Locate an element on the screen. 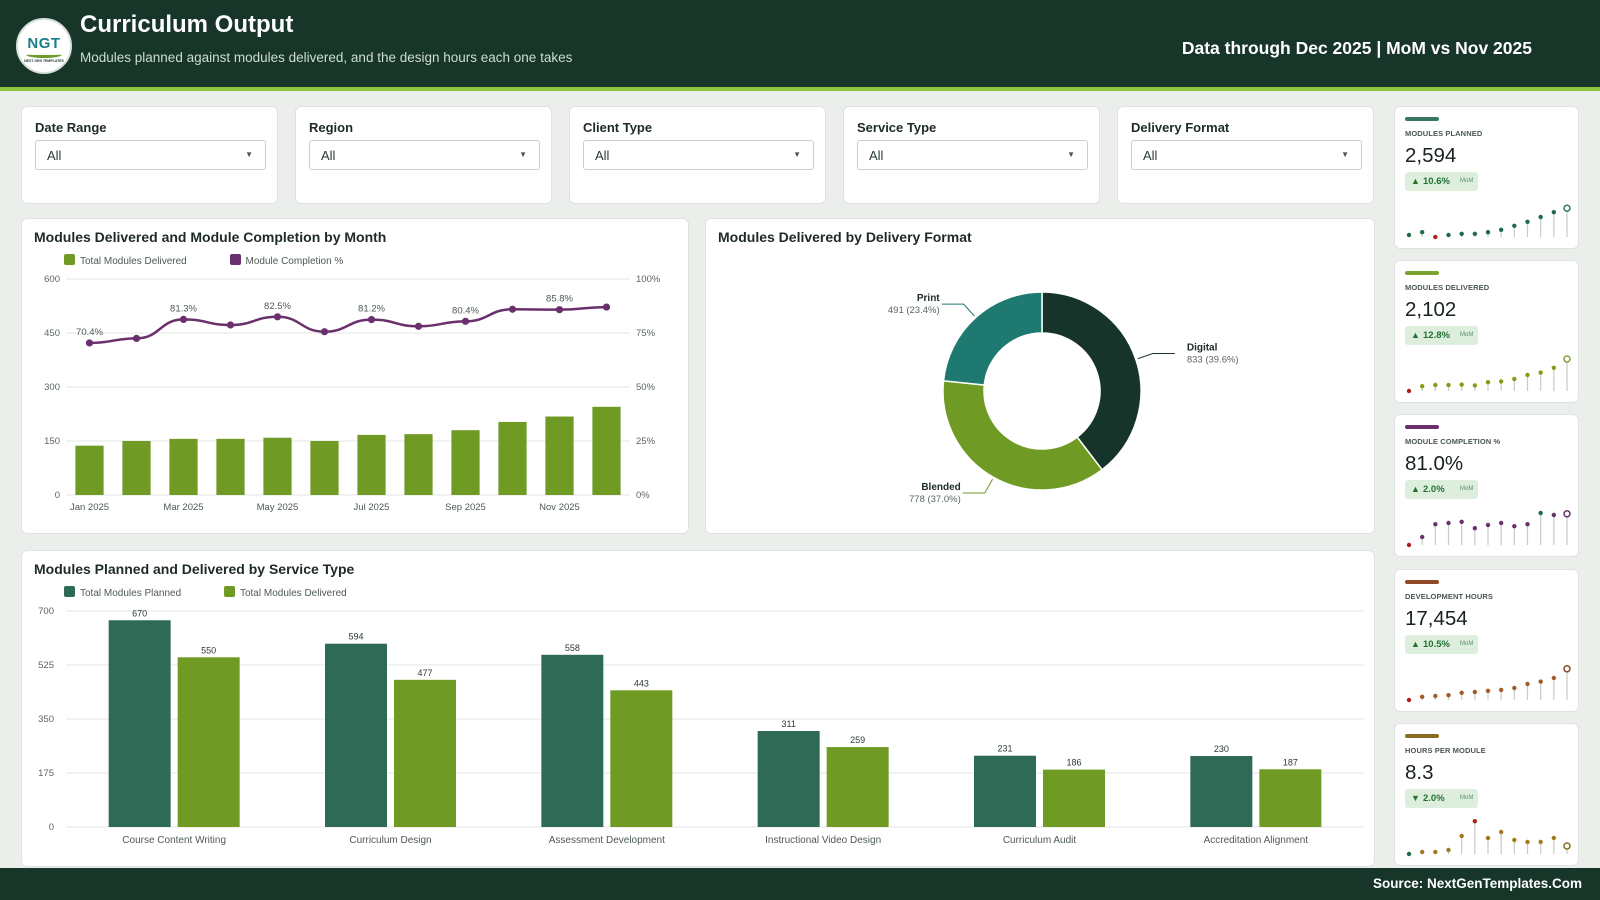 This screenshot has width=1600, height=900. slice-label: Digital is located at coordinates (1202, 348).